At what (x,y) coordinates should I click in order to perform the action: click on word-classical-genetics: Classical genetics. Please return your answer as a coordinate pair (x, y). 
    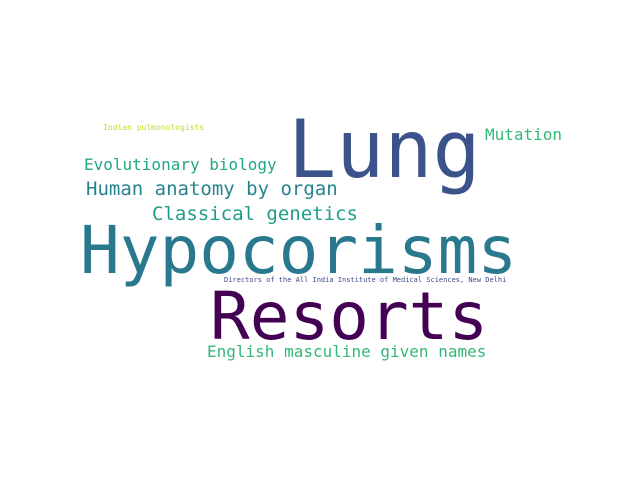
    Looking at the image, I should click on (255, 214).